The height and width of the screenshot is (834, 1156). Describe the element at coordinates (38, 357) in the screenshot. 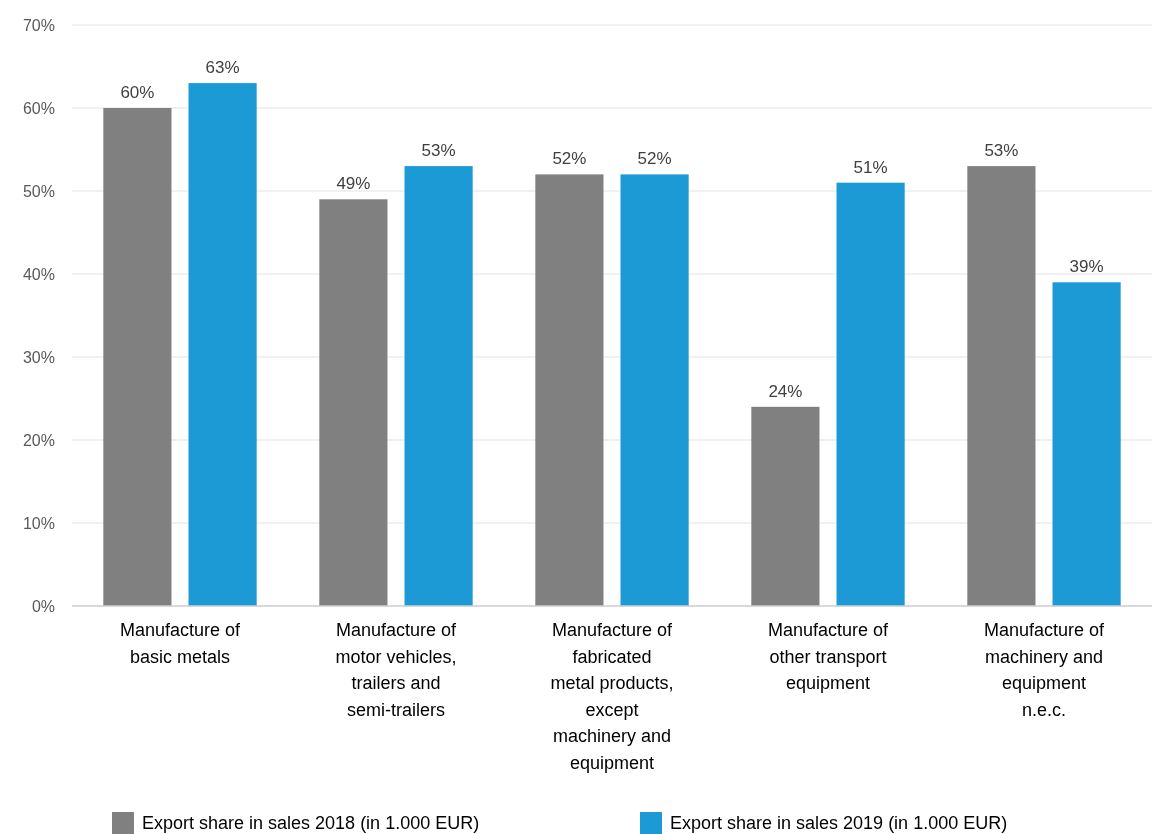

I see `y-tick-label: 30%` at that location.